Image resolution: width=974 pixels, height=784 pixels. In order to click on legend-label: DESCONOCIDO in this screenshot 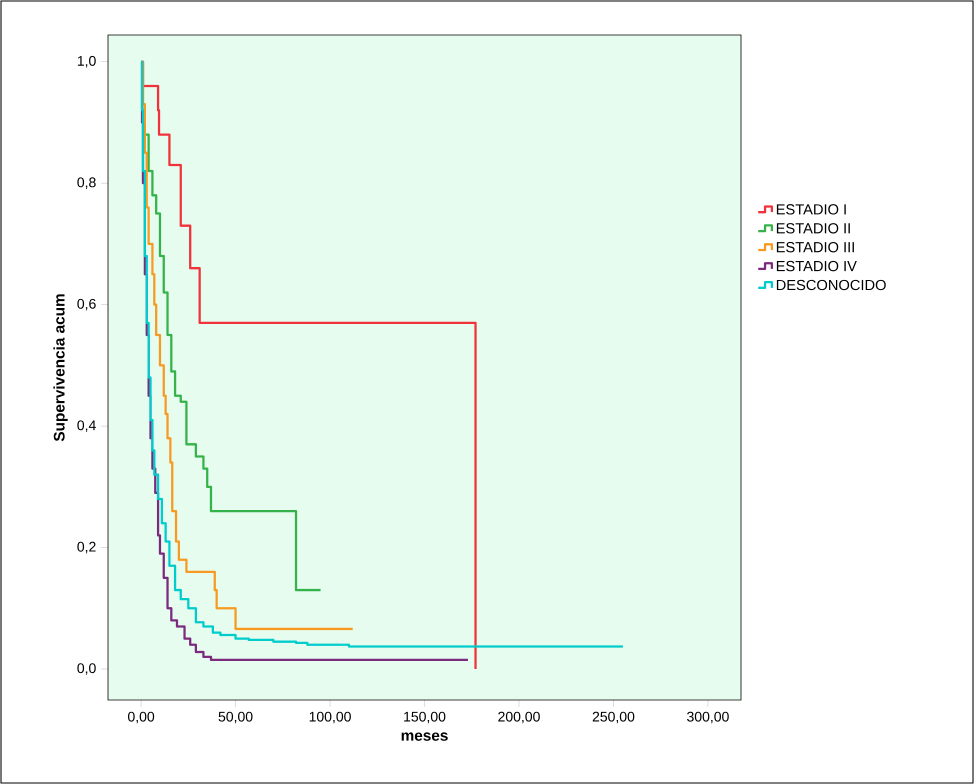, I will do `click(831, 285)`.